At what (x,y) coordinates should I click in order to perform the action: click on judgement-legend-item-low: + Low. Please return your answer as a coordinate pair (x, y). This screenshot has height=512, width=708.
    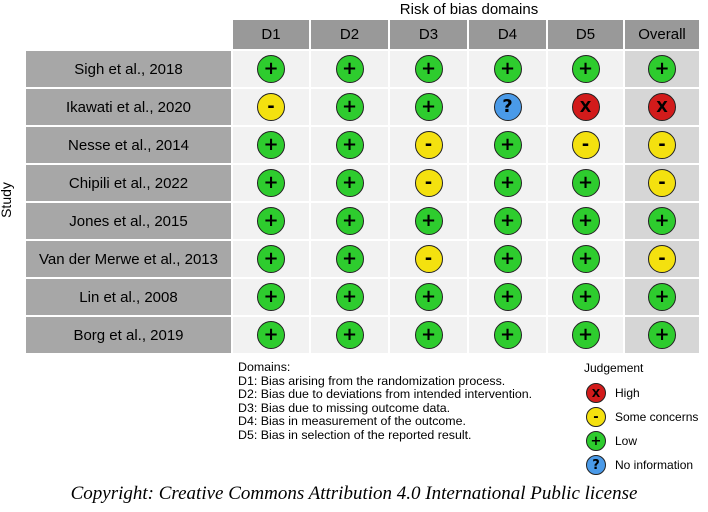
    Looking at the image, I should click on (641, 441).